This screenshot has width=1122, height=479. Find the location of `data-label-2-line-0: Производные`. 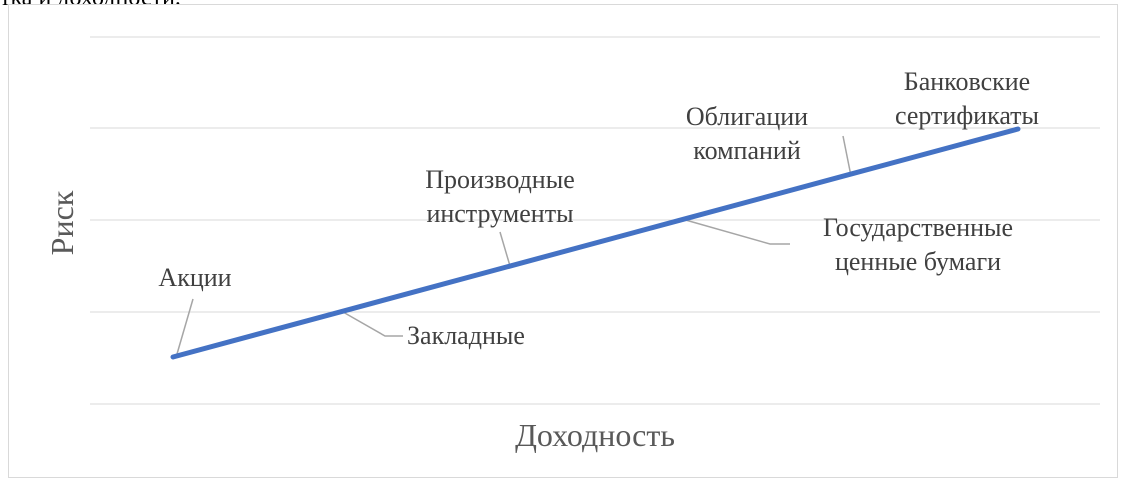

data-label-2-line-0: Производные is located at coordinates (499, 179).